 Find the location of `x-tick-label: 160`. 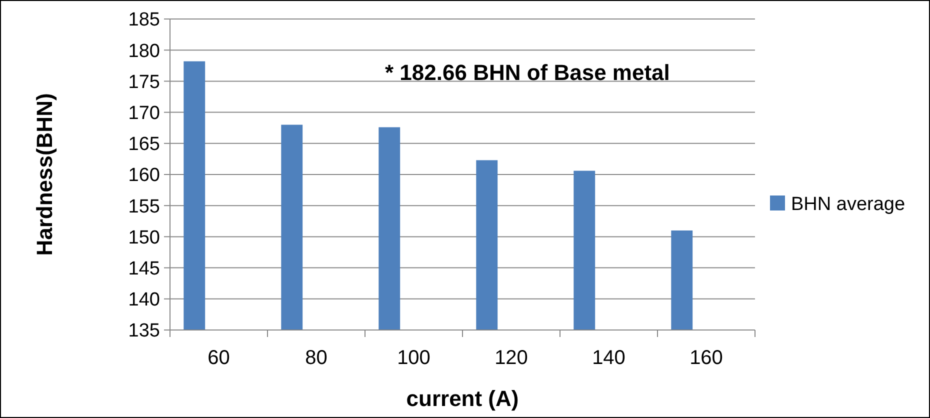

x-tick-label: 160 is located at coordinates (706, 358).